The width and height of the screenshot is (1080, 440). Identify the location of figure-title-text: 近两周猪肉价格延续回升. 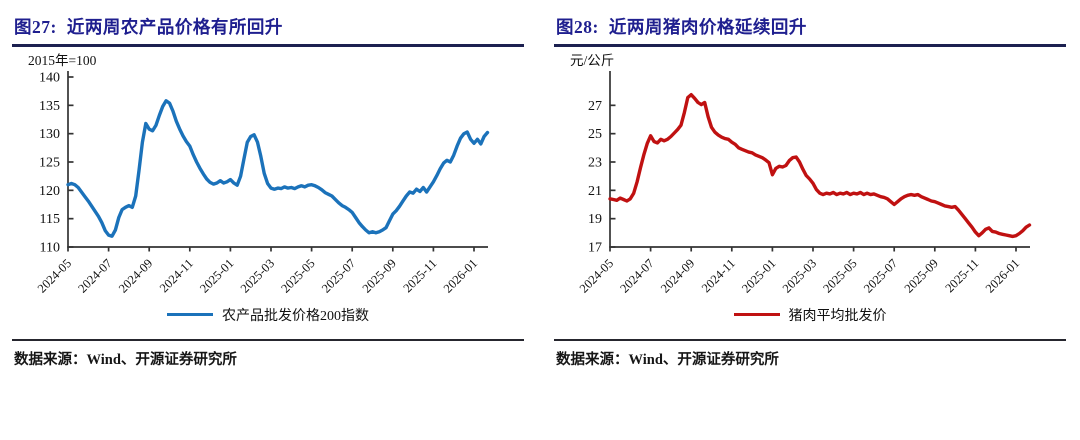
(707, 27).